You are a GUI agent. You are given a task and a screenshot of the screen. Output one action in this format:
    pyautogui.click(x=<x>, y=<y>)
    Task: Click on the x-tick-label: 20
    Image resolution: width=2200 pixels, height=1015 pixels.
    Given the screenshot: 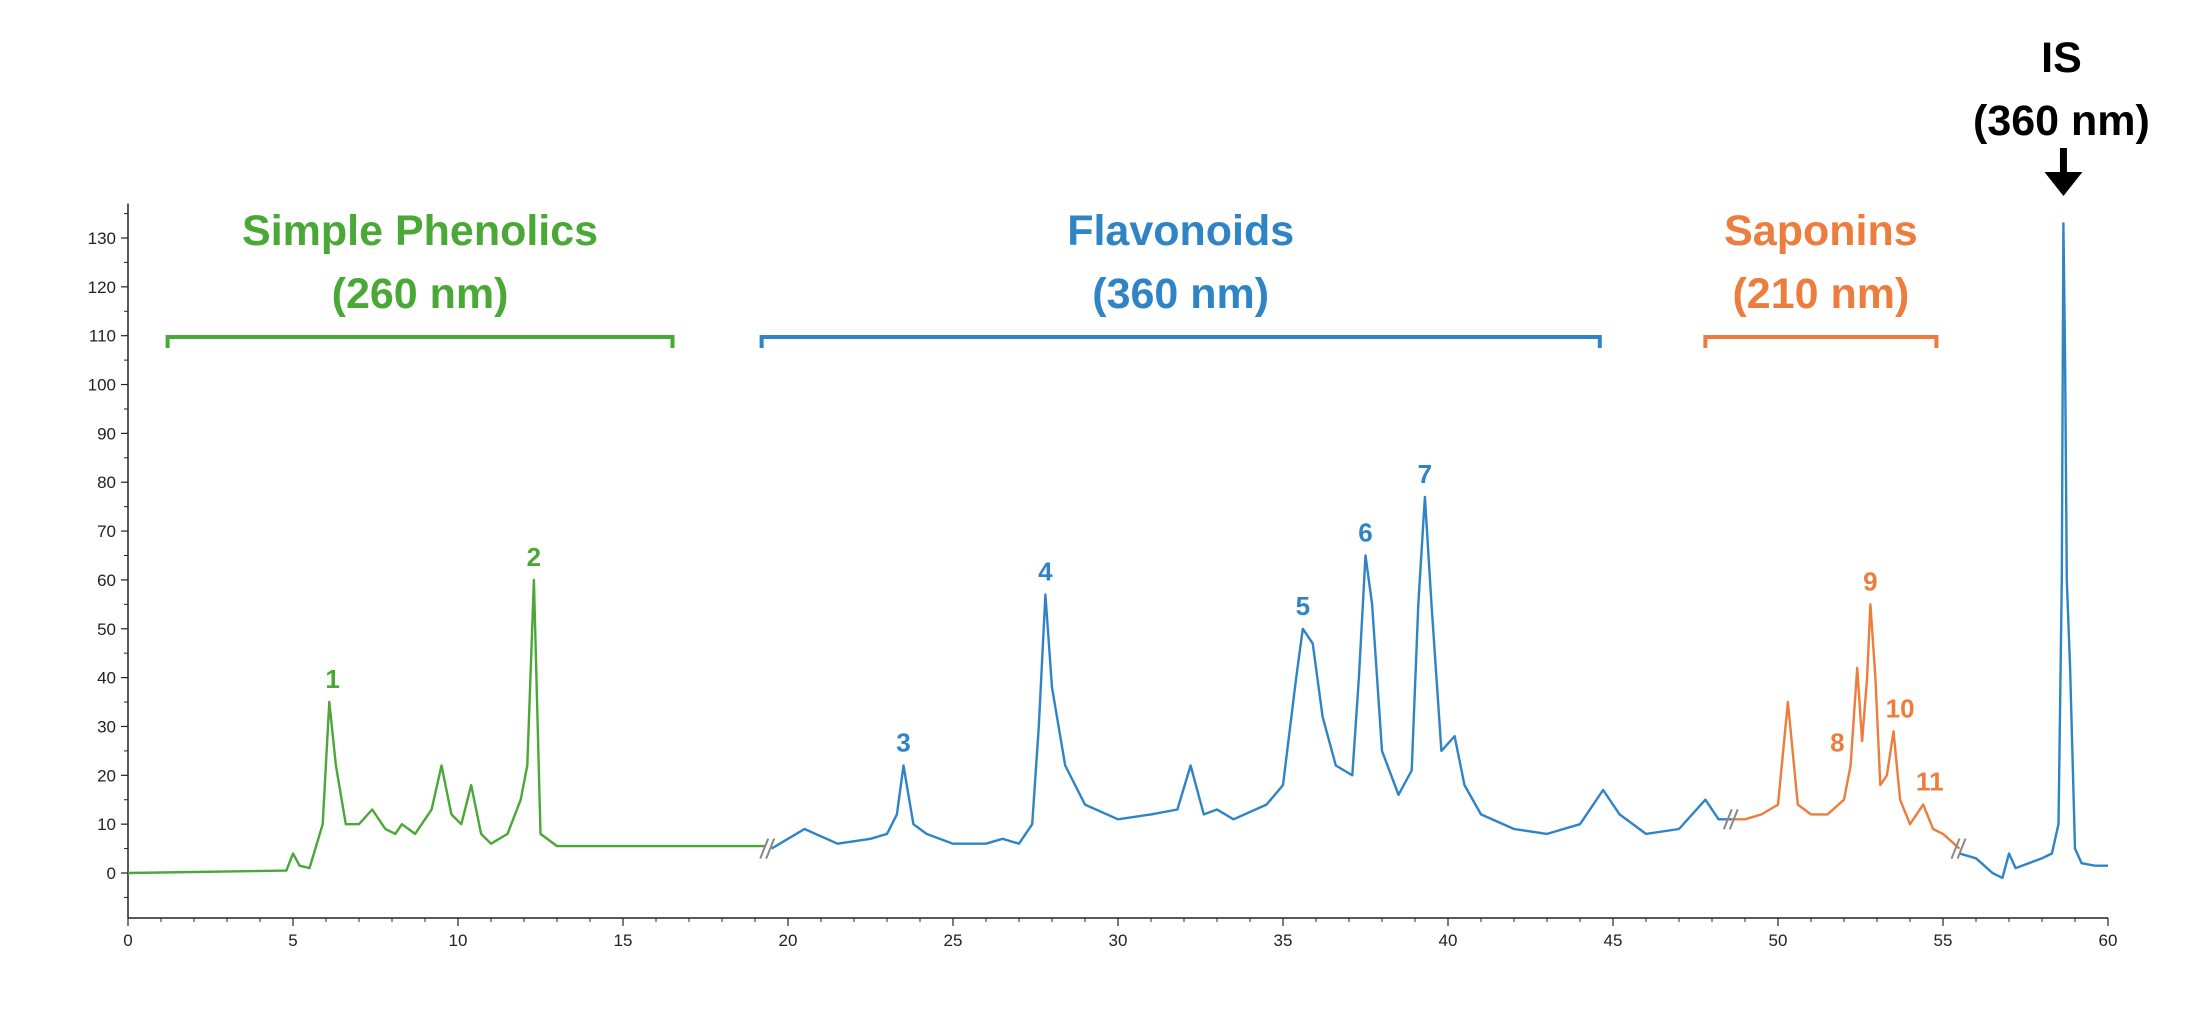 What is the action you would take?
    pyautogui.click(x=788, y=940)
    